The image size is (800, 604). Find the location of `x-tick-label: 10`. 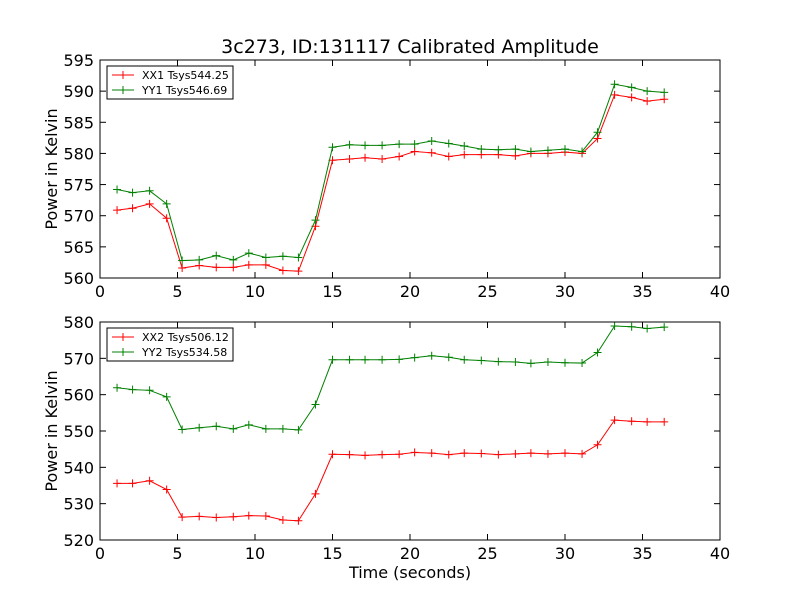

x-tick-label: 10 is located at coordinates (255, 291).